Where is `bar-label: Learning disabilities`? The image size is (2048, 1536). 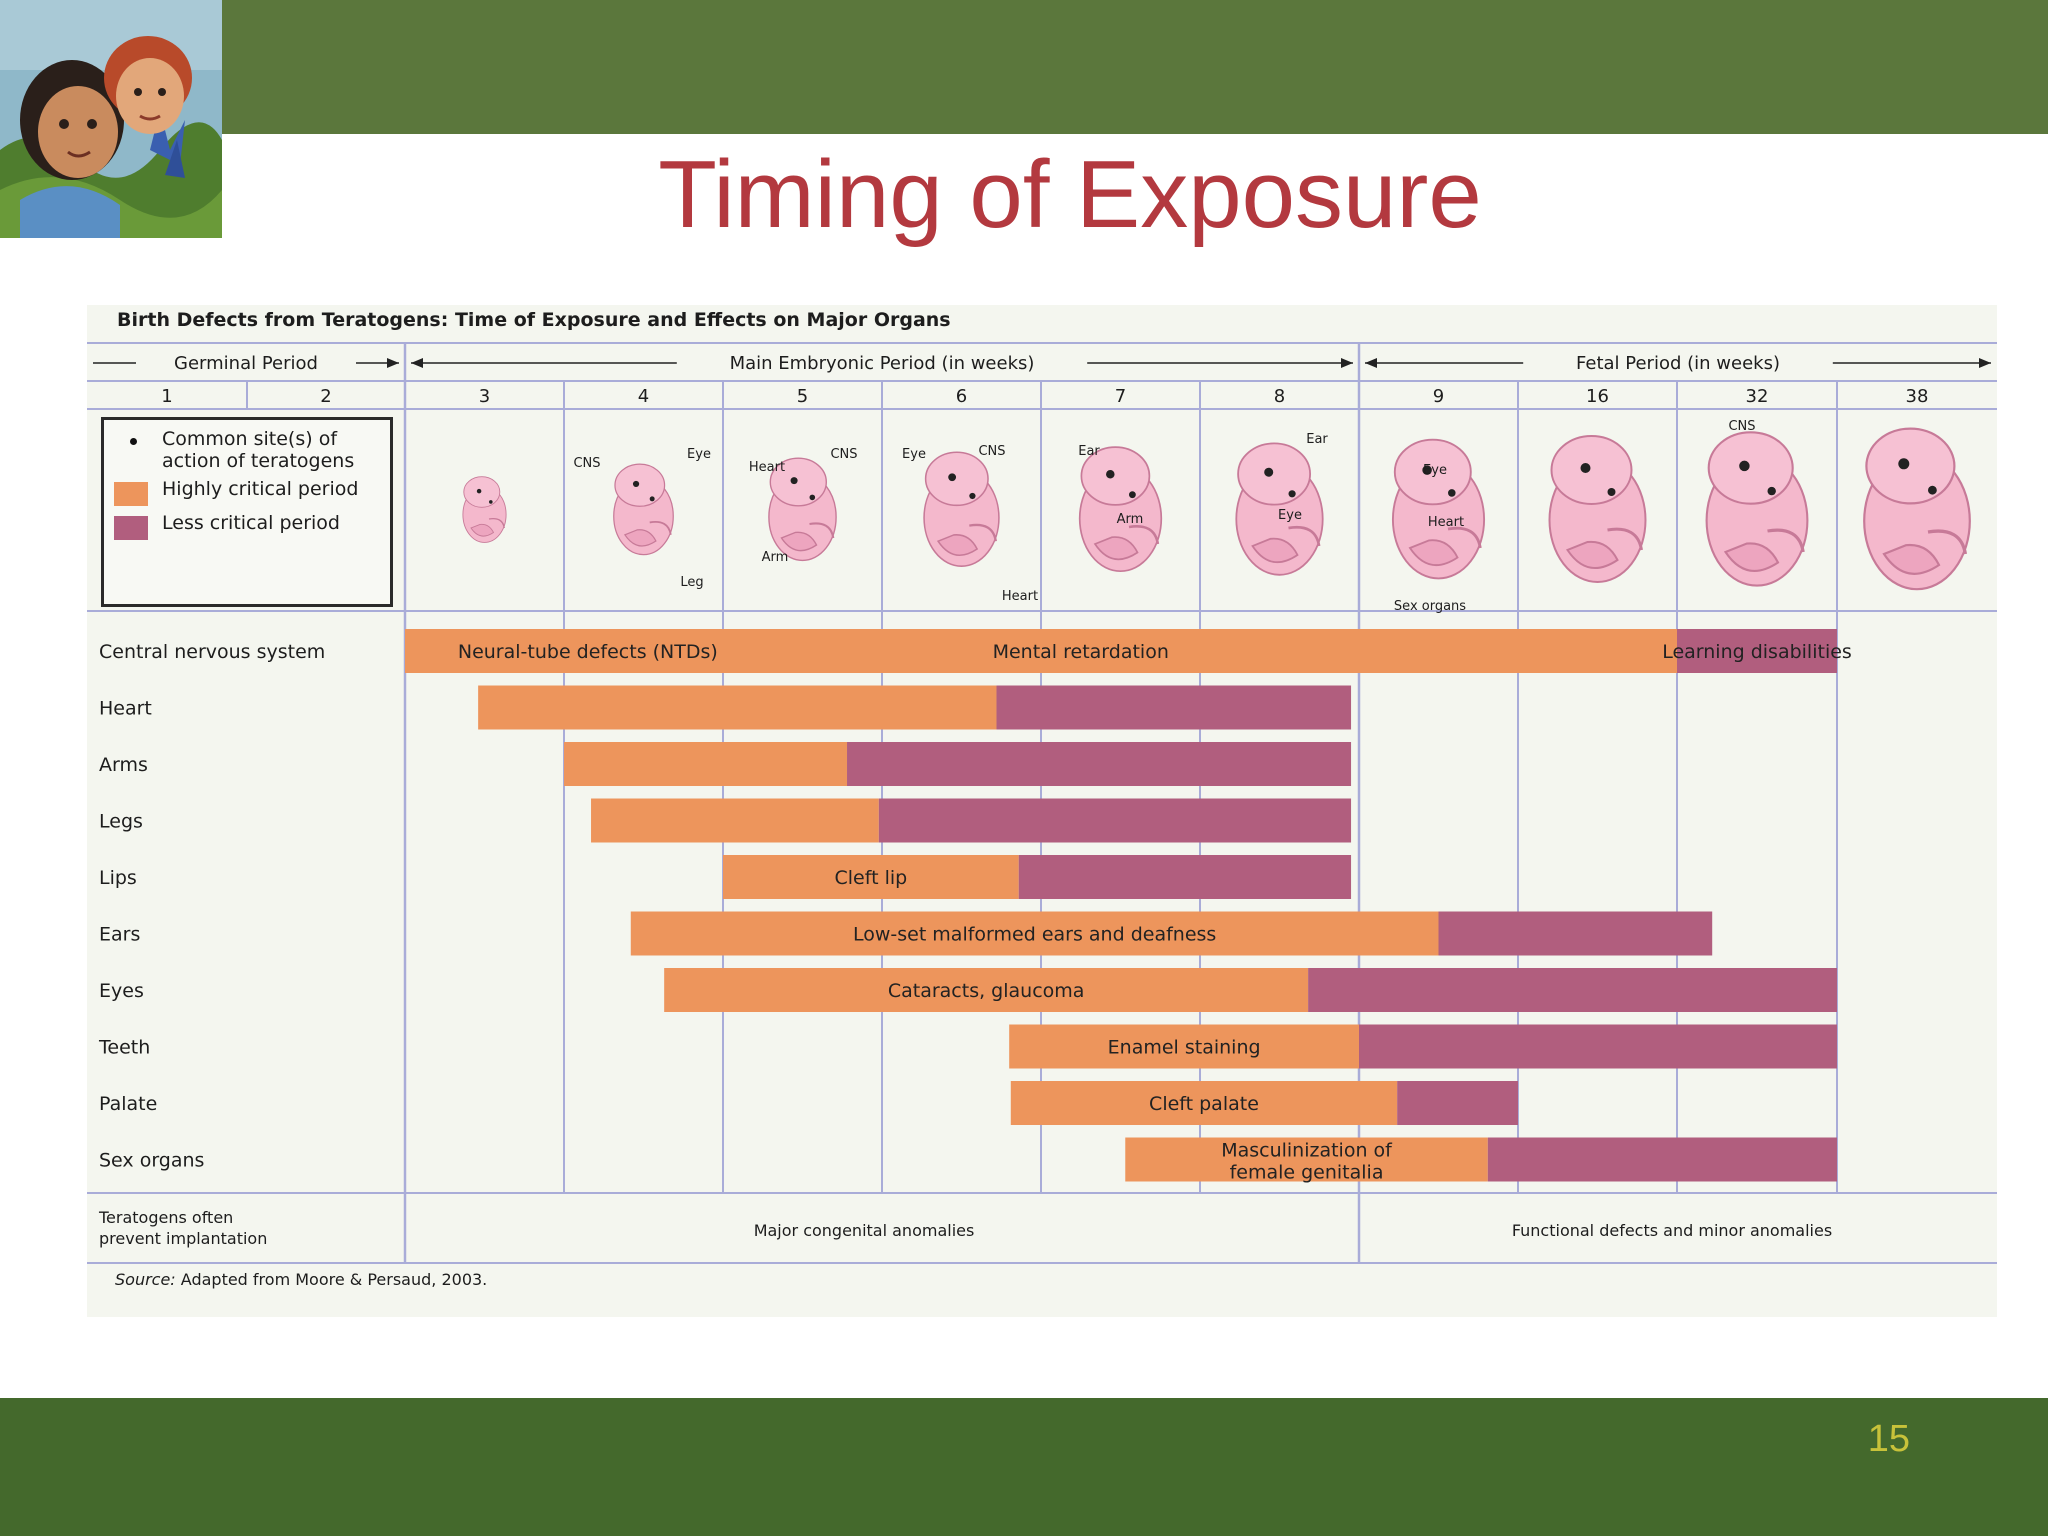 bar-label: Learning disabilities is located at coordinates (1757, 652).